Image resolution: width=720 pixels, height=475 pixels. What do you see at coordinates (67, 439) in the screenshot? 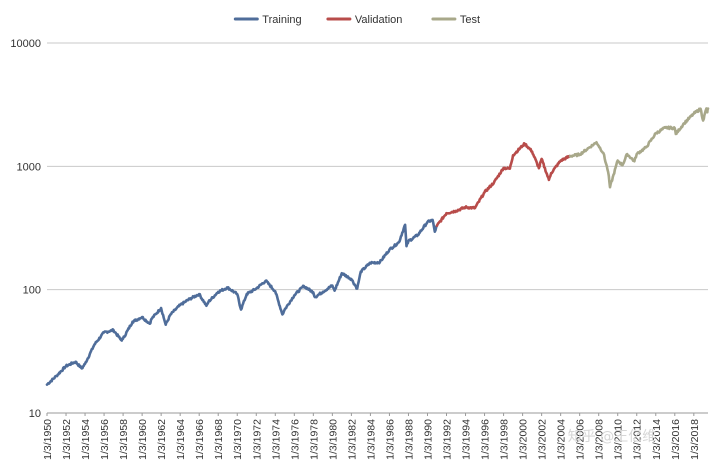
I see `x-tick-label: 1/3/1952` at bounding box center [67, 439].